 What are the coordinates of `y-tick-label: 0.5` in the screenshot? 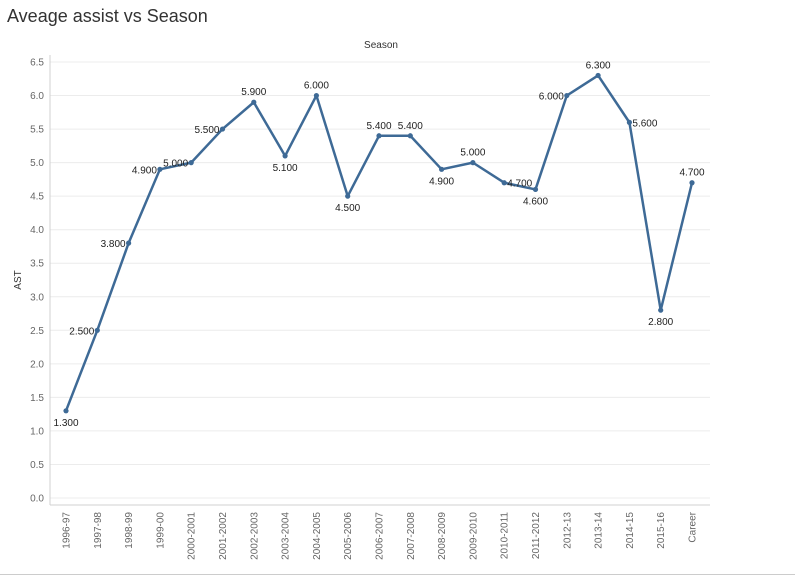 It's located at (37, 465).